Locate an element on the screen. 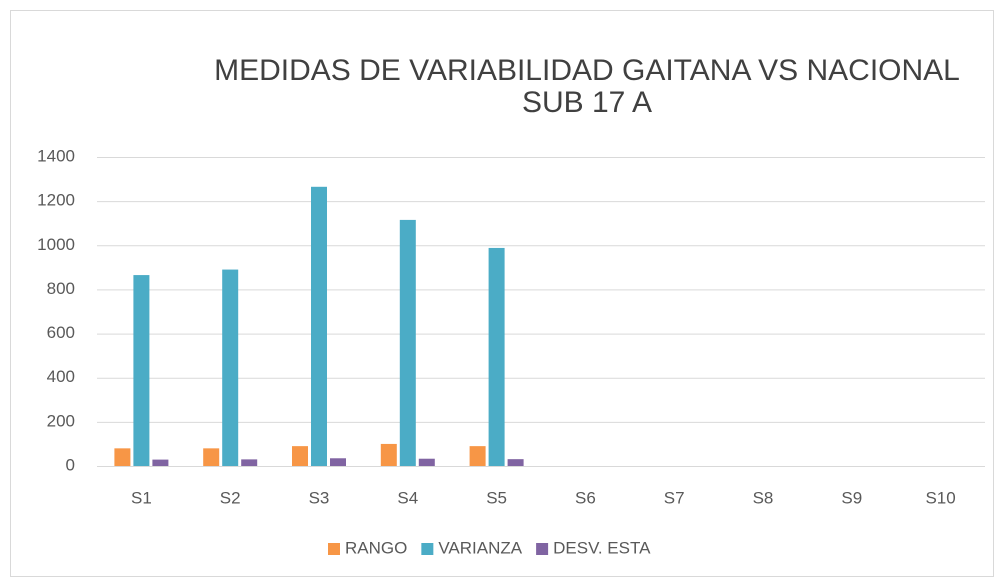 The image size is (1000, 582). x-tick-label: S8 is located at coordinates (763, 497).